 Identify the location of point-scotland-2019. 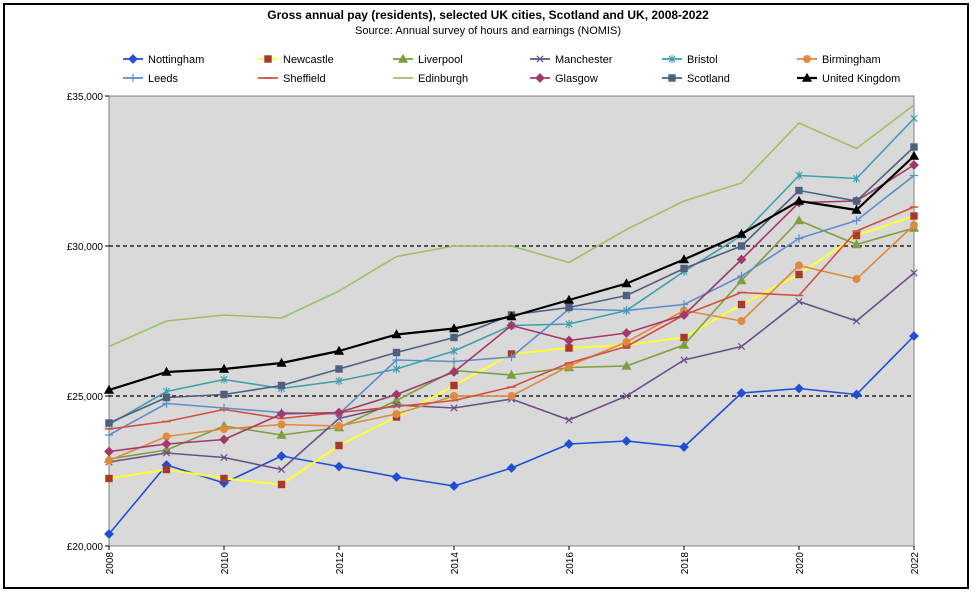
(741, 246).